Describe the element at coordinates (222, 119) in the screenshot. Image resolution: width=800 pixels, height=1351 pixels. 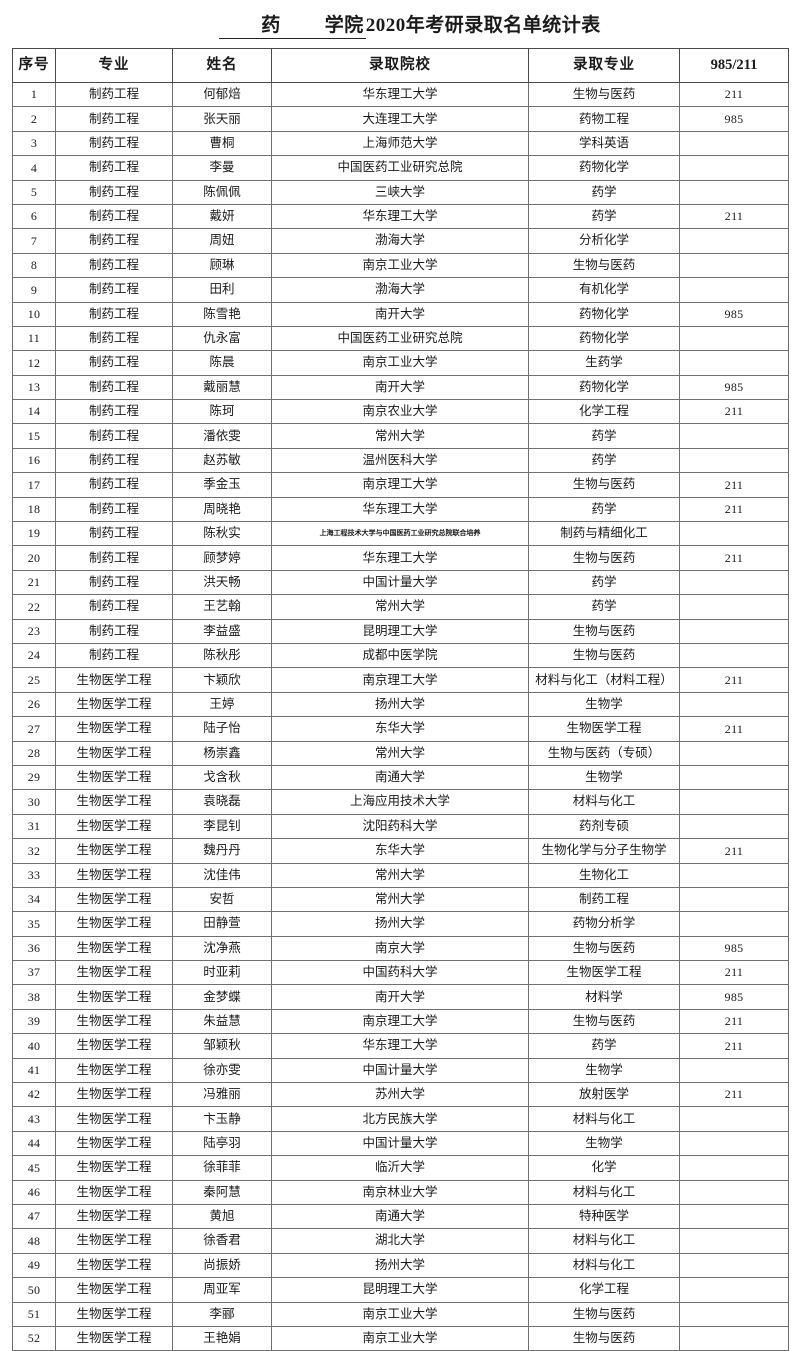
I see `cell-name: 张天丽` at that location.